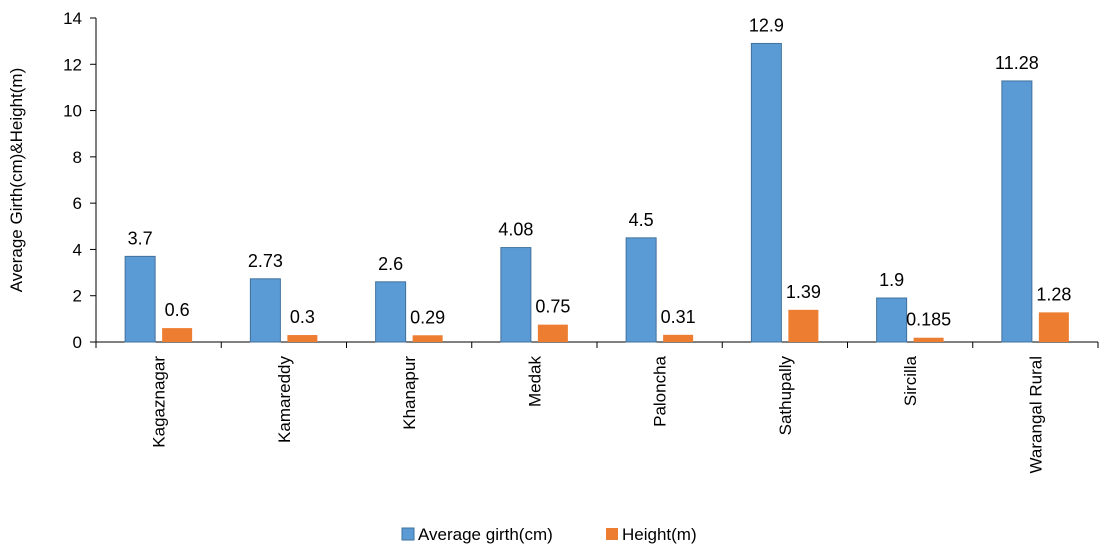  Describe the element at coordinates (785, 396) in the screenshot. I see `category-label: Sathupally` at that location.